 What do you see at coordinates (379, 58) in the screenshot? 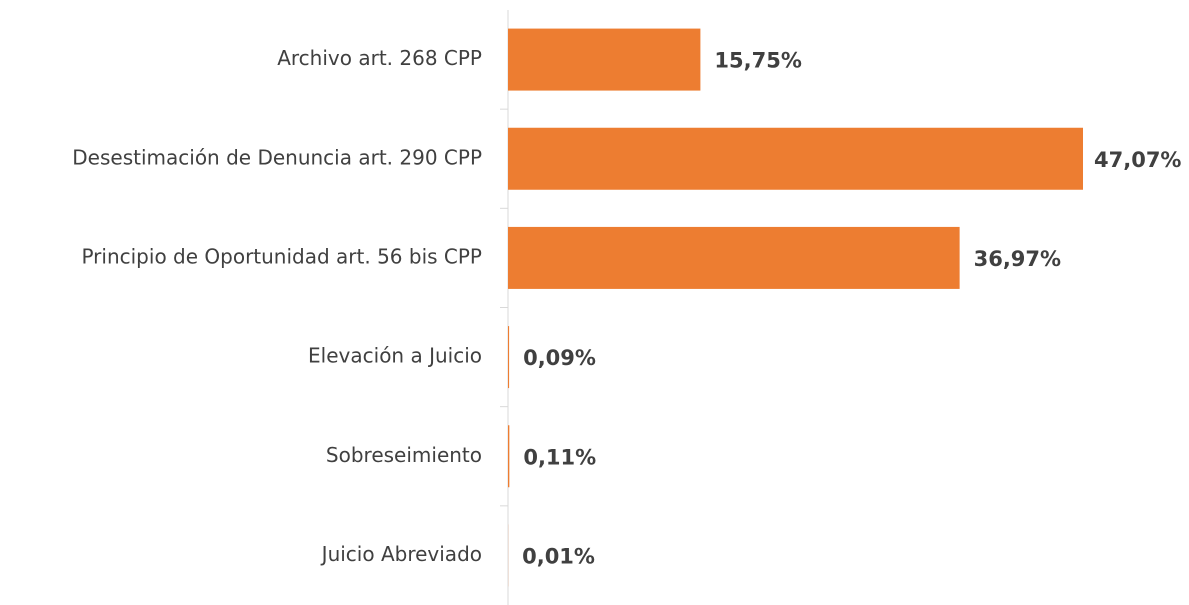
I see `category-label: Archivo art. 268 CPP` at bounding box center [379, 58].